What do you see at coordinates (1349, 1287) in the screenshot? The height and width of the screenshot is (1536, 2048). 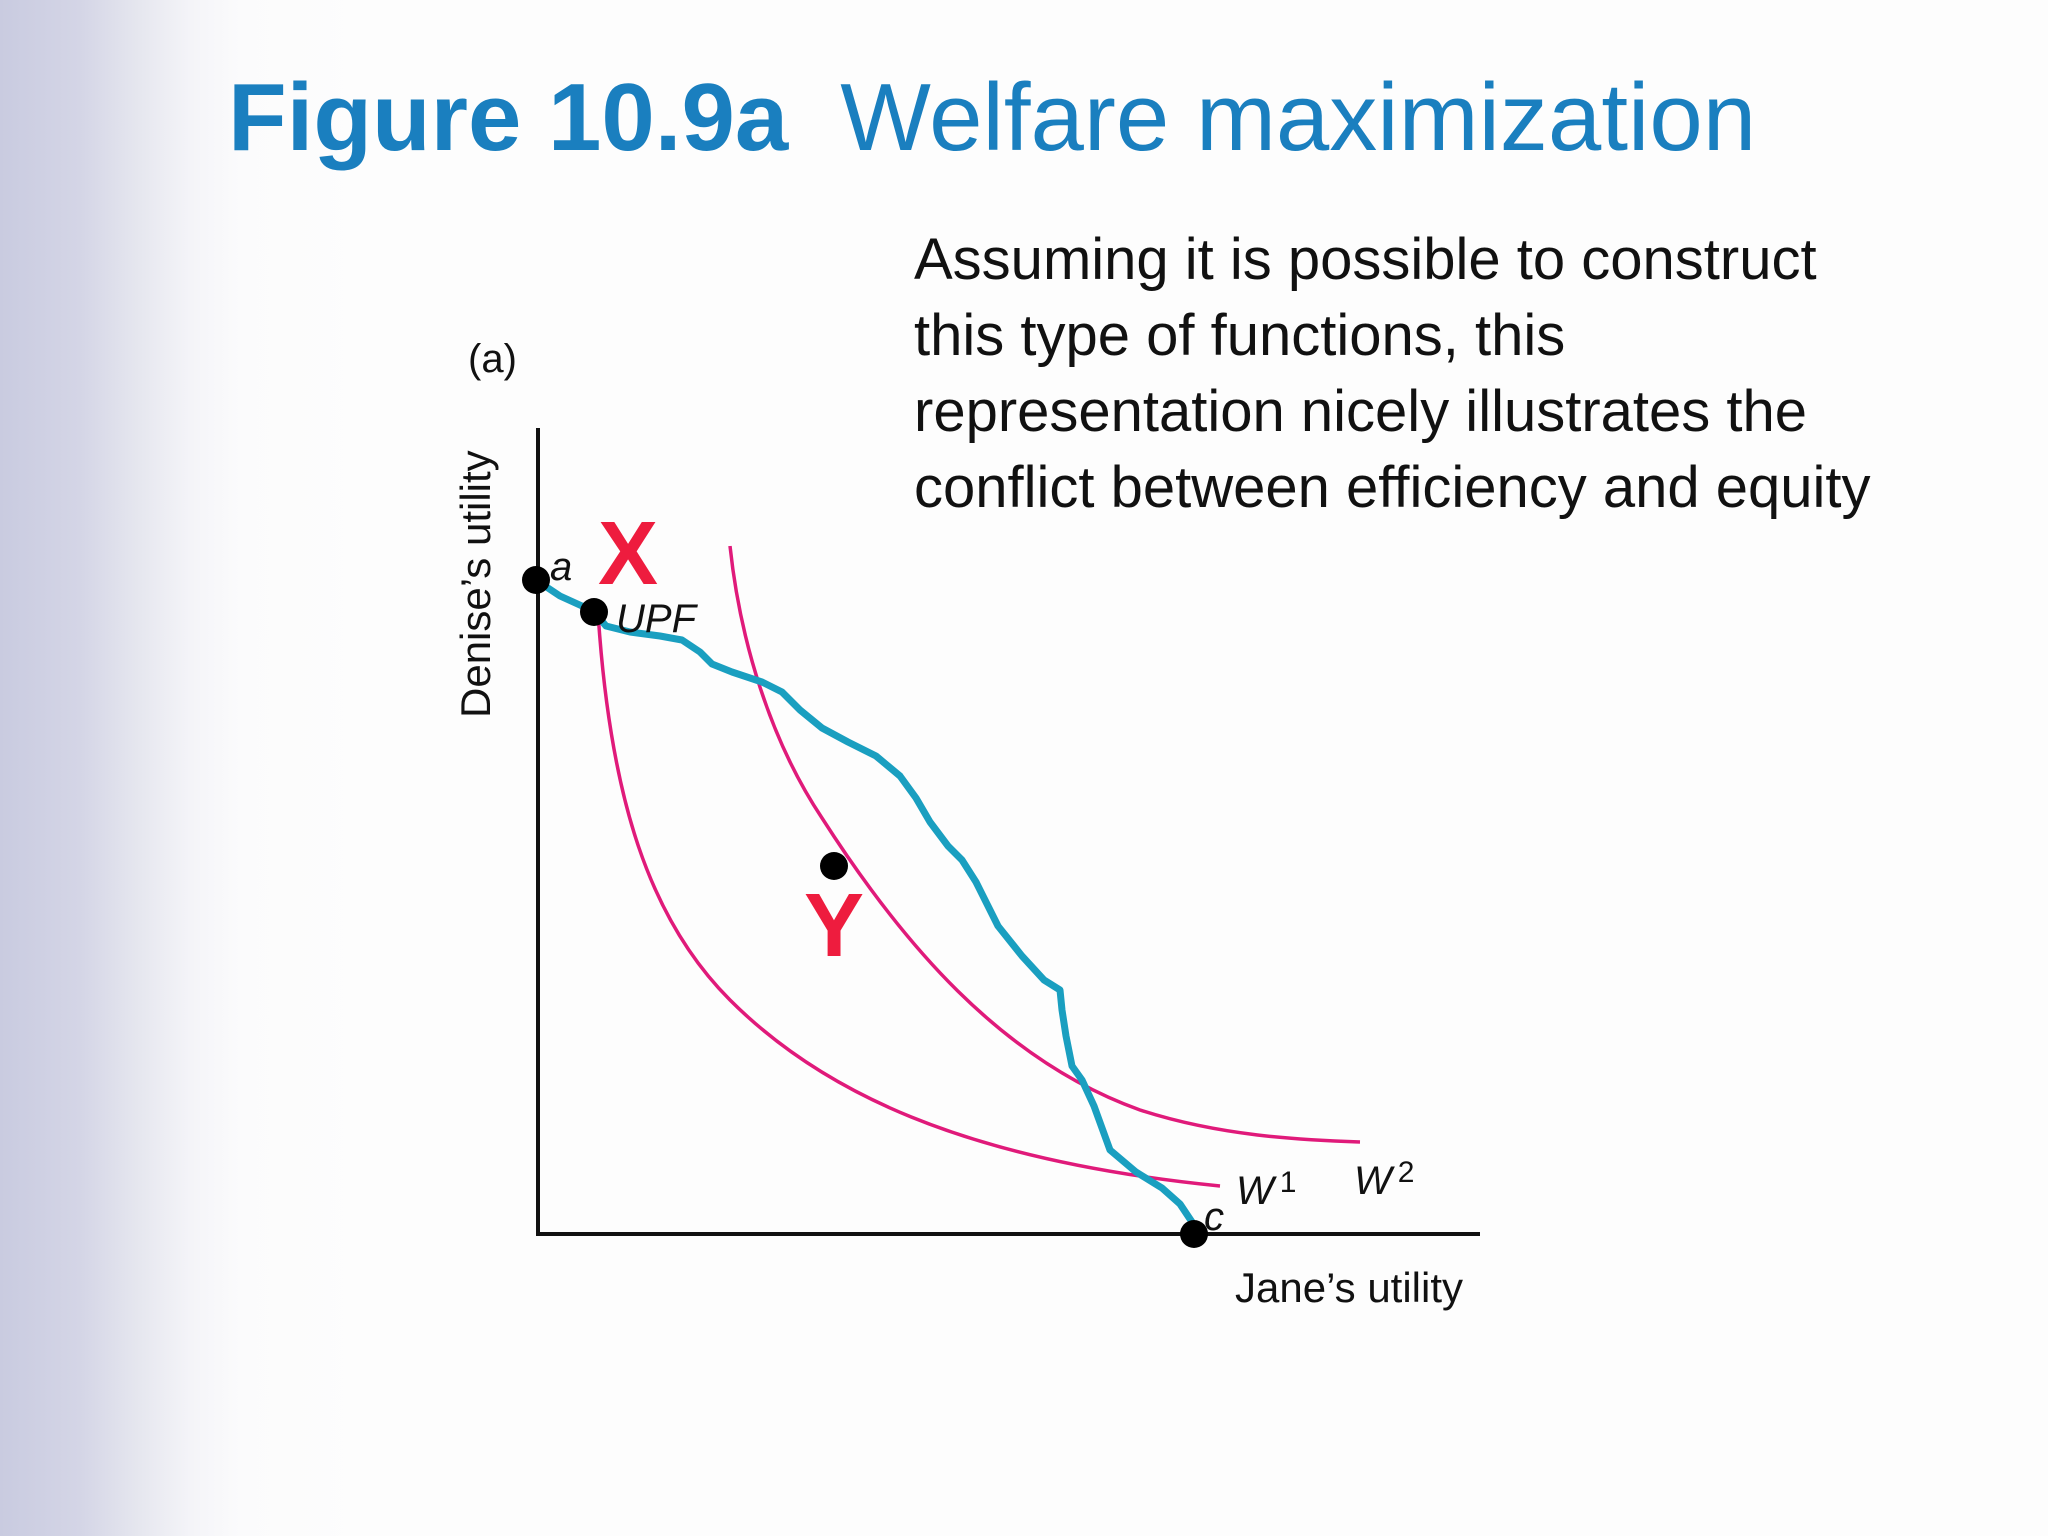 I see `x-axis-label: Jane’s utility` at bounding box center [1349, 1287].